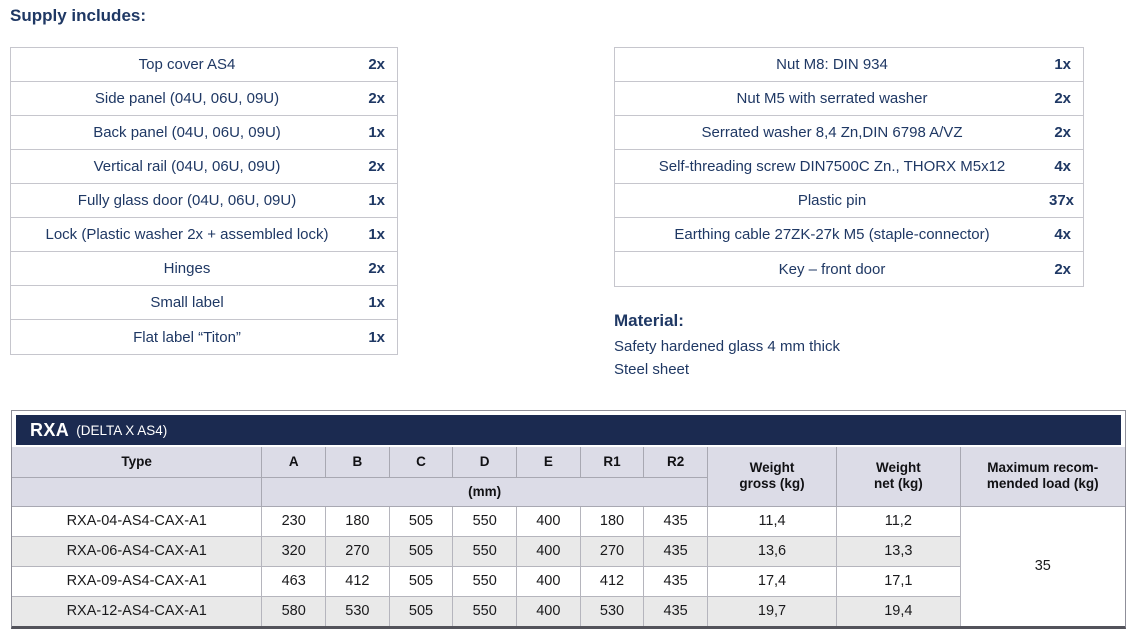 Image resolution: width=1138 pixels, height=643 pixels. Describe the element at coordinates (1042, 476) in the screenshot. I see `col-header-max-load: Maximum recom- mended load (kg)` at that location.